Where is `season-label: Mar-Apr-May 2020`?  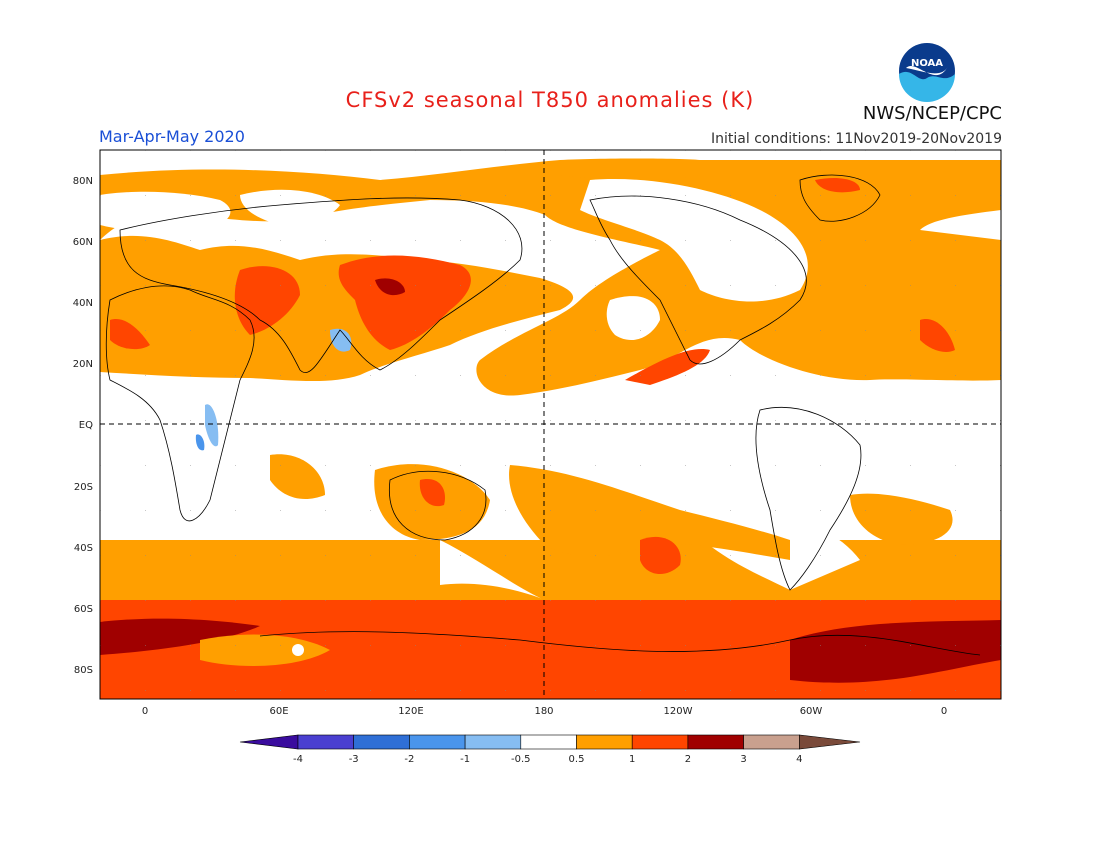
season-label: Mar-Apr-May 2020 is located at coordinates (172, 136).